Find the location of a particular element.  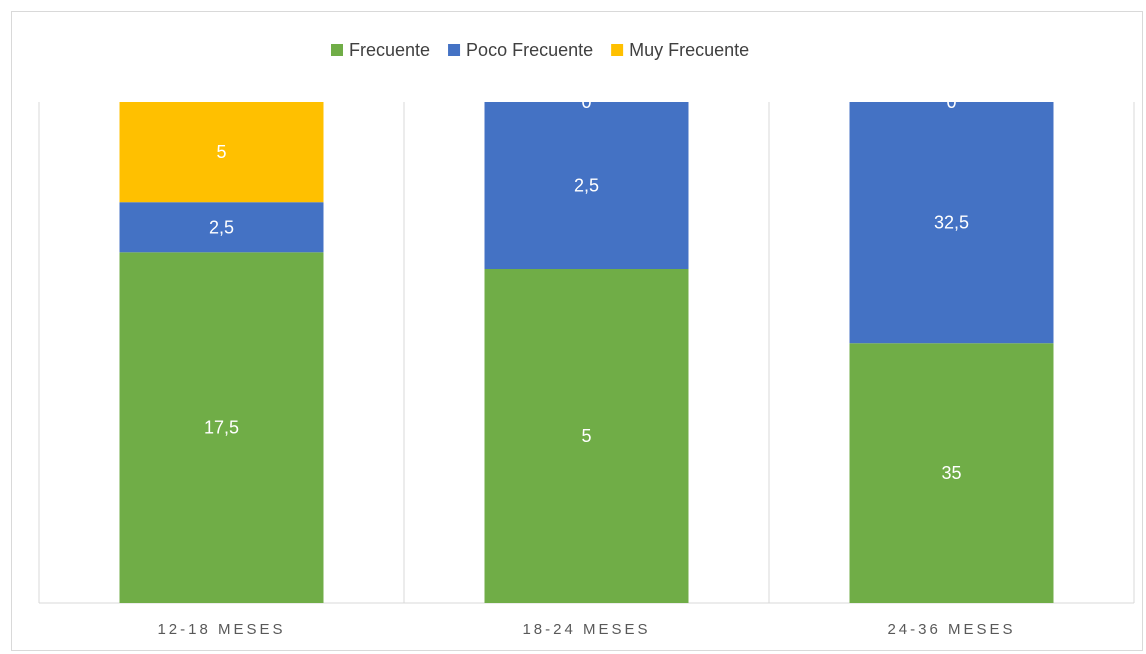

data-label-poco-frecuente-18-24-meses: 2,5 is located at coordinates (586, 186).